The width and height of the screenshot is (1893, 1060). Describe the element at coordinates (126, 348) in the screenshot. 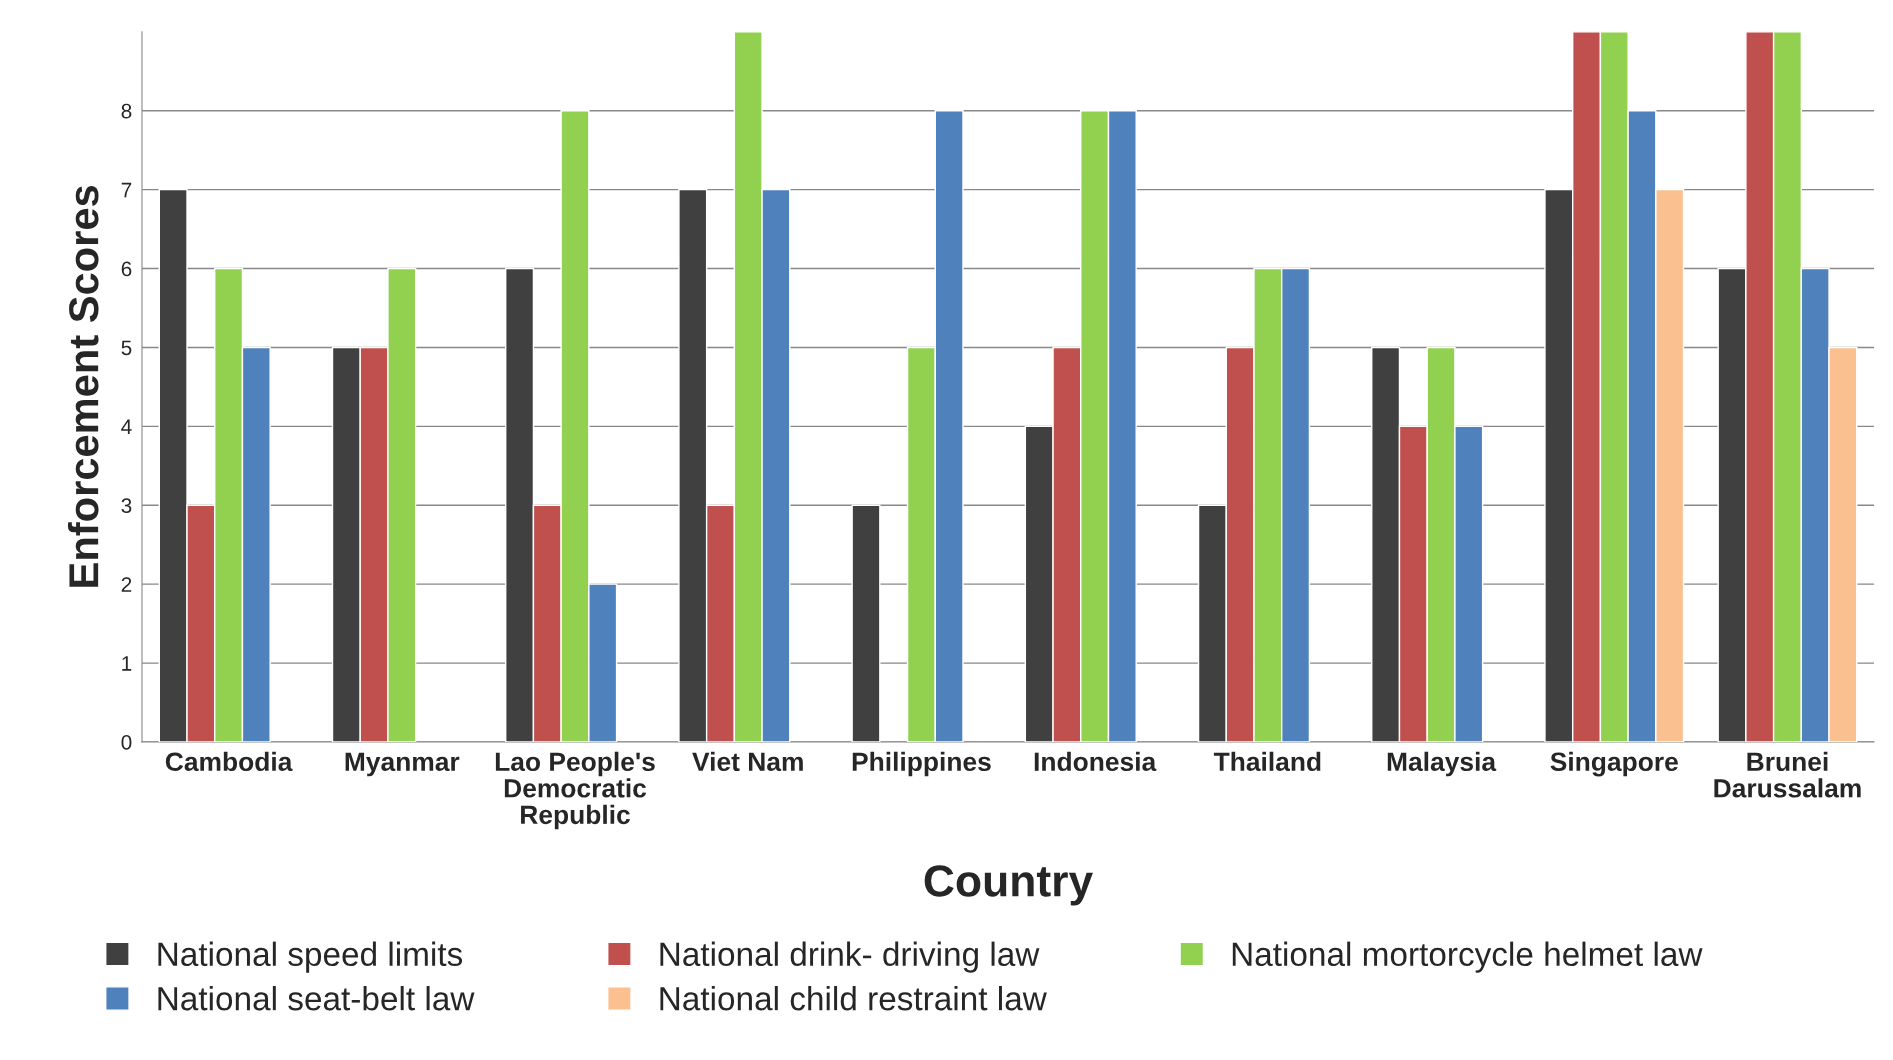

I see `y-tick-label: 5` at that location.